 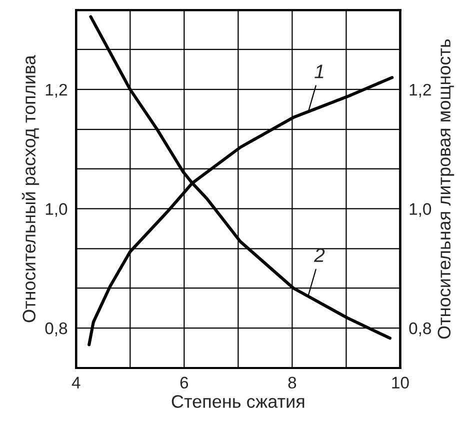 What do you see at coordinates (421, 210) in the screenshot?
I see `y2-tick-label: 1,0` at bounding box center [421, 210].